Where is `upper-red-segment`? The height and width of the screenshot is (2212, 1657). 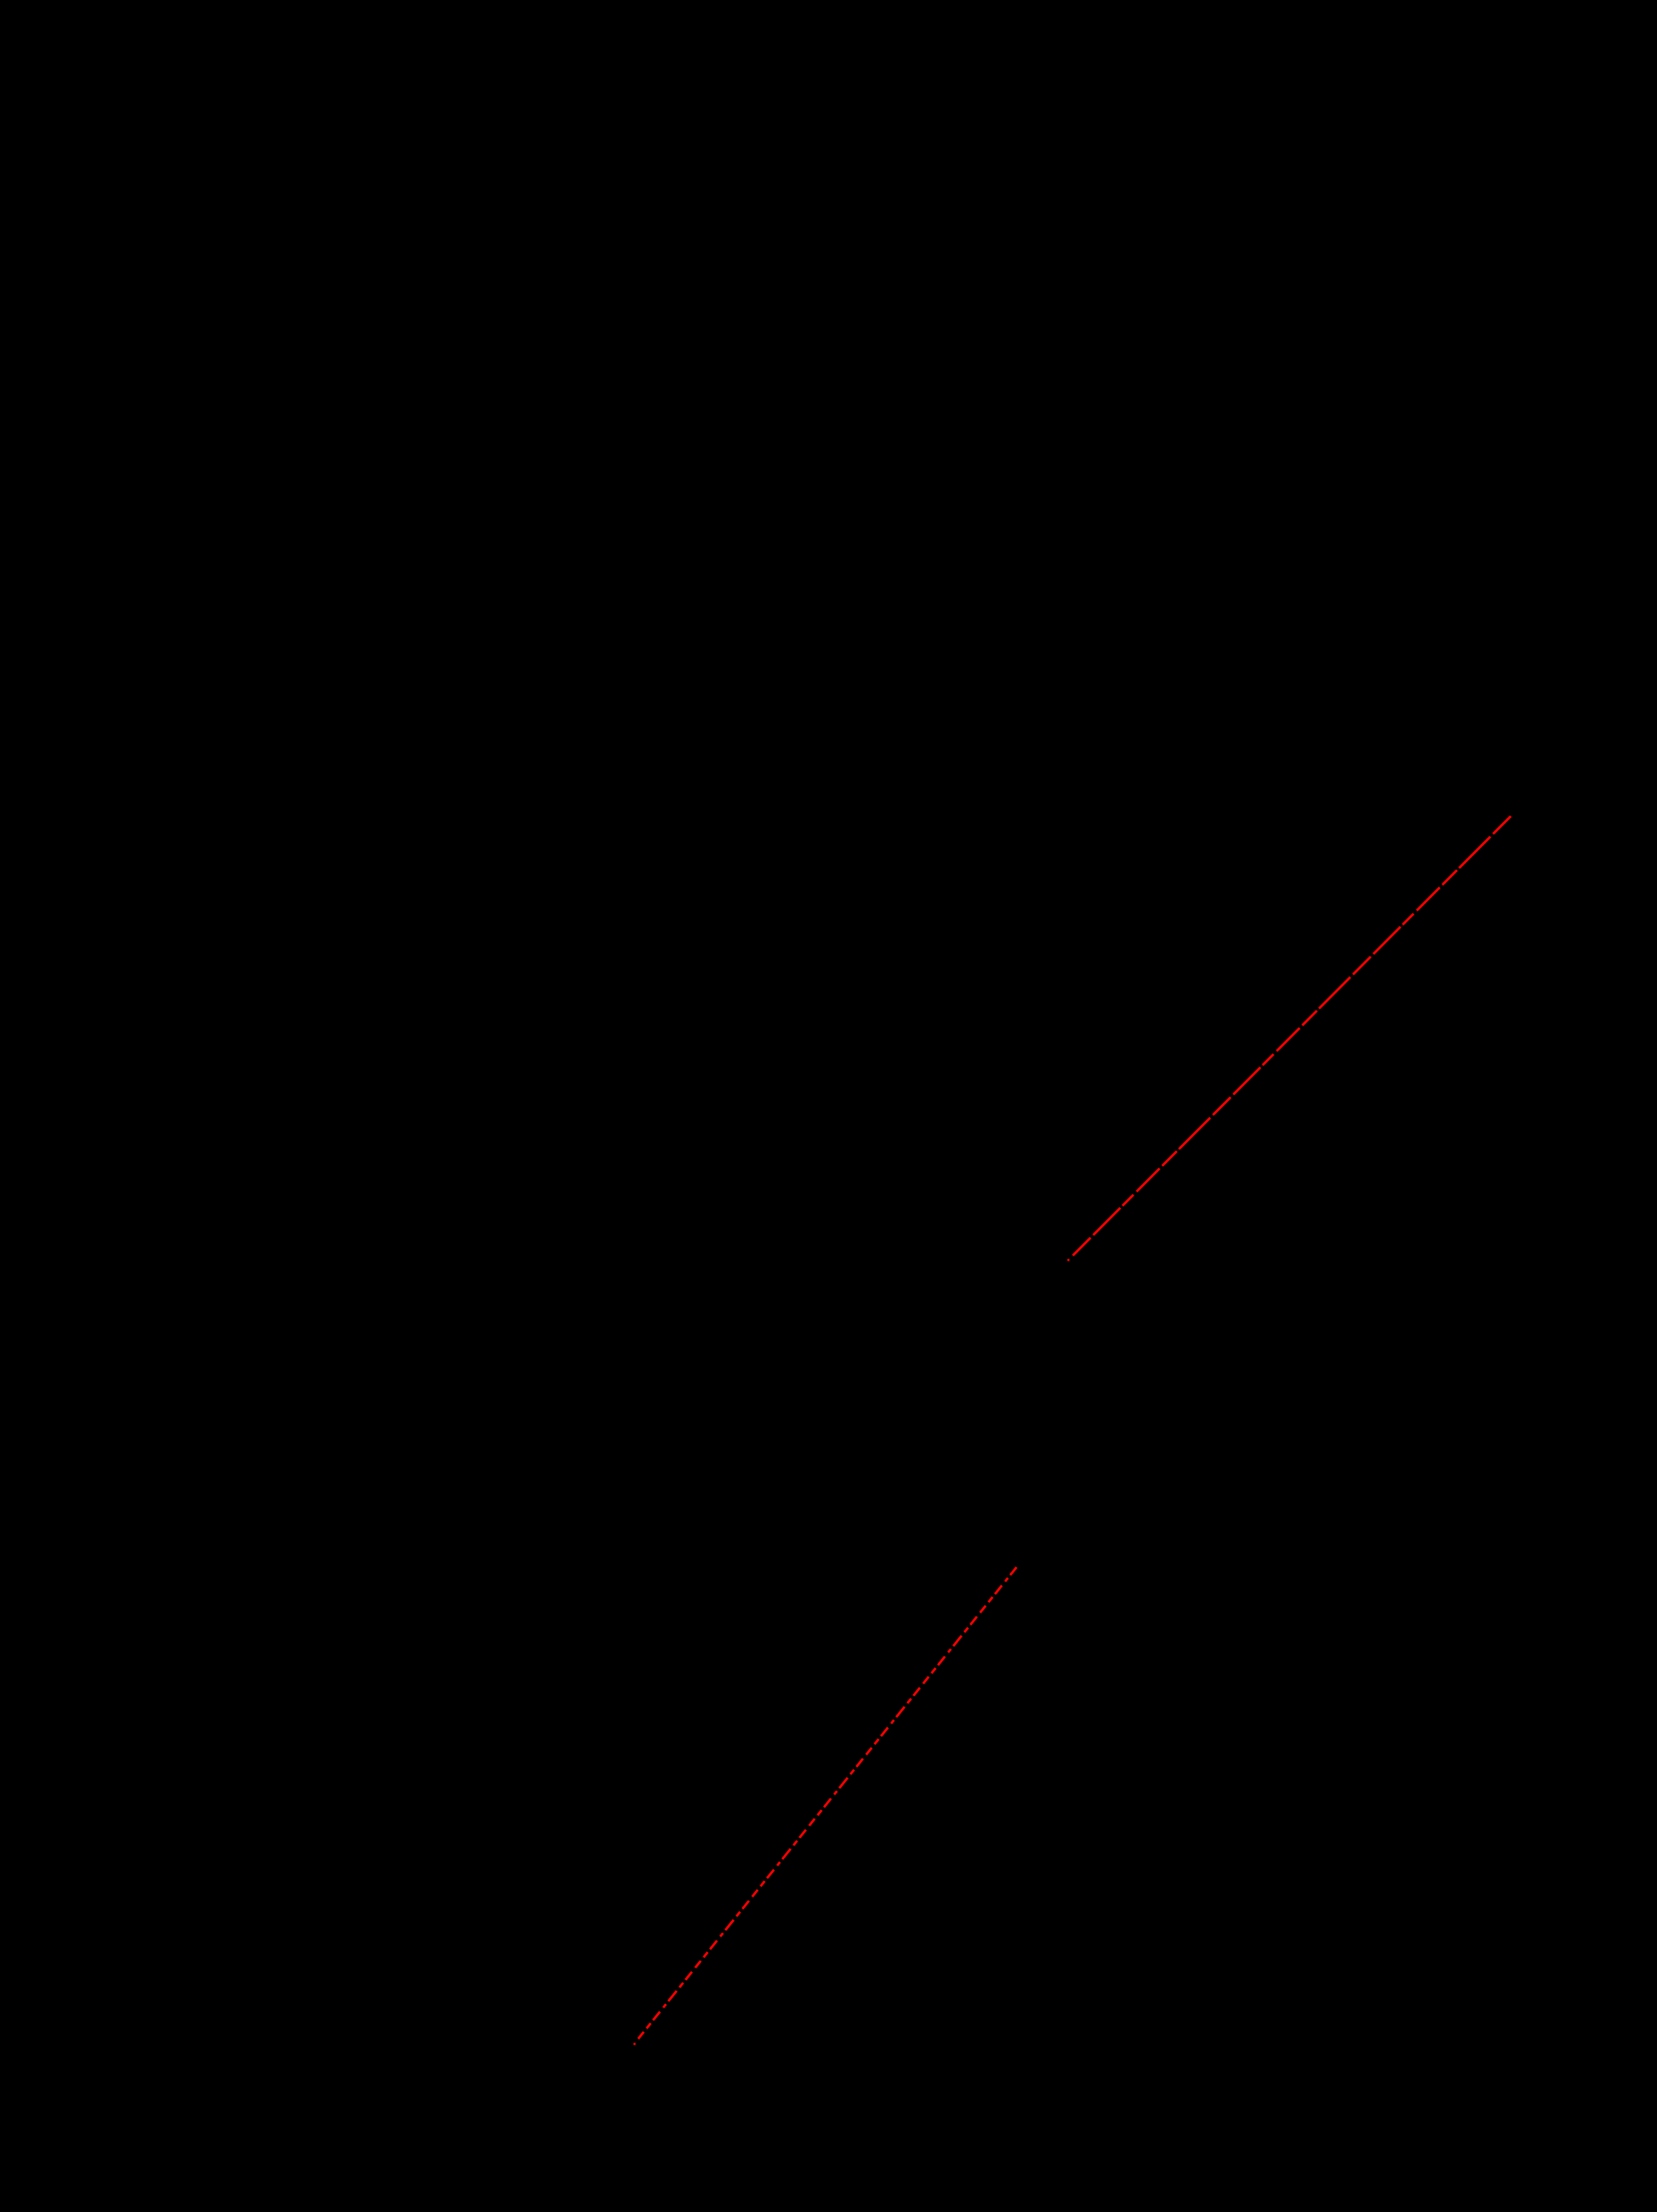 upper-red-segment is located at coordinates (1293, 1034).